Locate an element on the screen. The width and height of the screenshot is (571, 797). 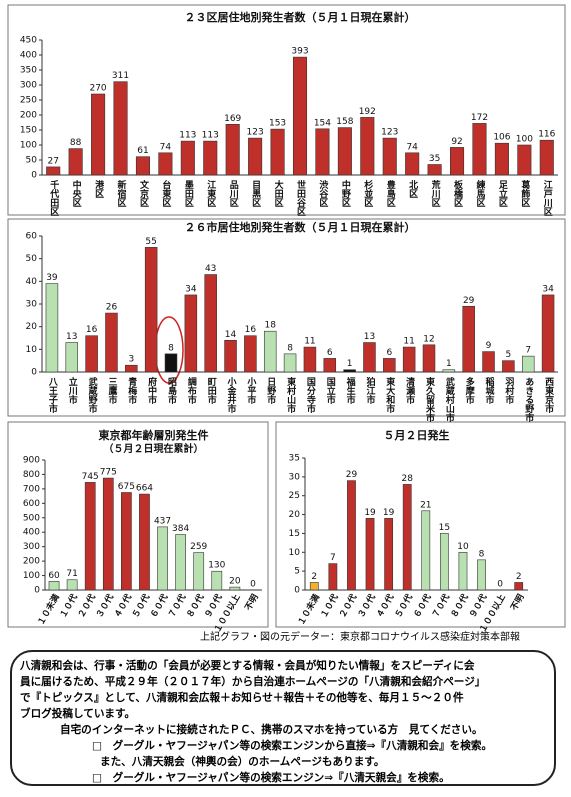
data-label: 169 is located at coordinates (232, 119).